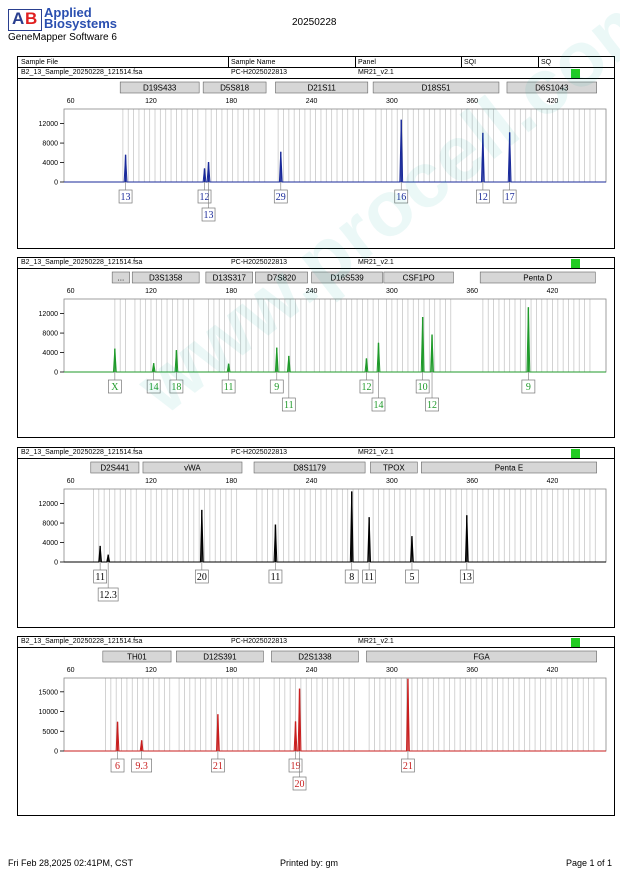  I want to click on signal-trace, so click(335, 715).